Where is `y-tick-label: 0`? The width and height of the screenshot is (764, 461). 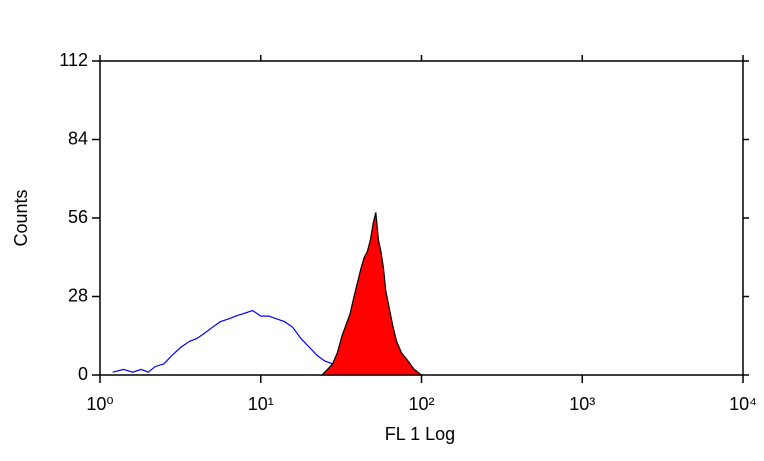 y-tick-label: 0 is located at coordinates (83, 374).